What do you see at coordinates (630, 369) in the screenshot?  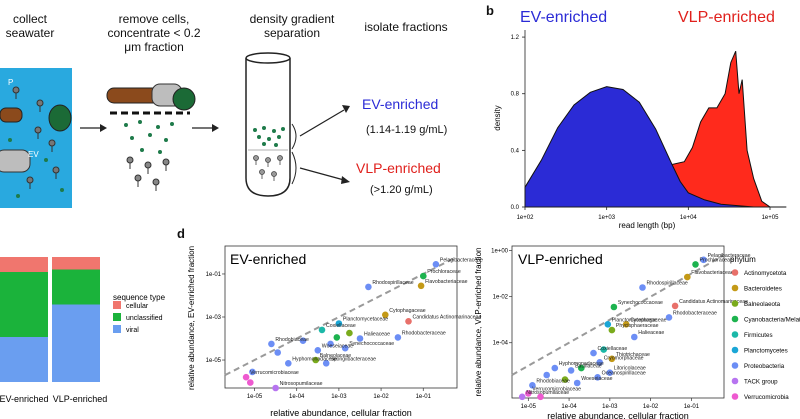 I see `scatter-point-label: Litoricolaceae` at bounding box center [630, 369].